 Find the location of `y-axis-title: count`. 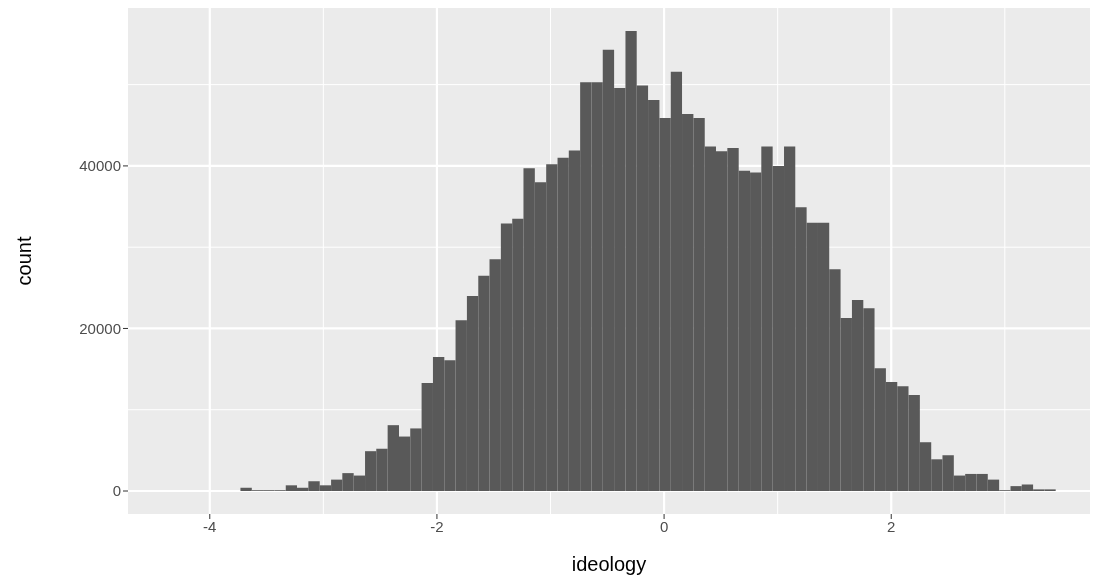

y-axis-title: count is located at coordinates (24, 261).